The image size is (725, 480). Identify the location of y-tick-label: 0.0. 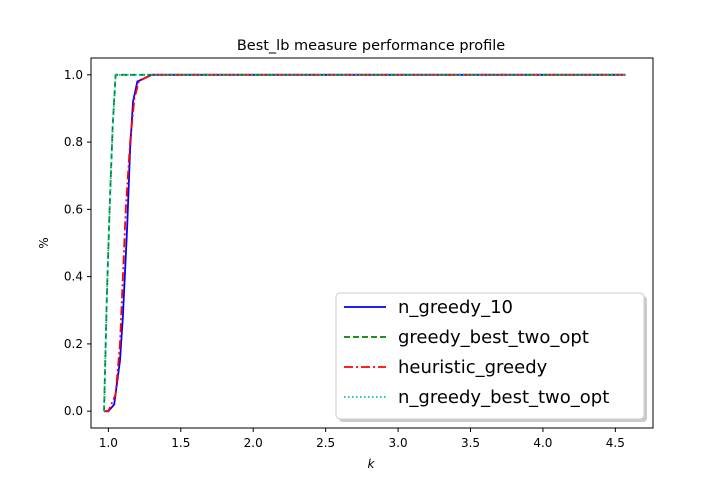
(73, 411).